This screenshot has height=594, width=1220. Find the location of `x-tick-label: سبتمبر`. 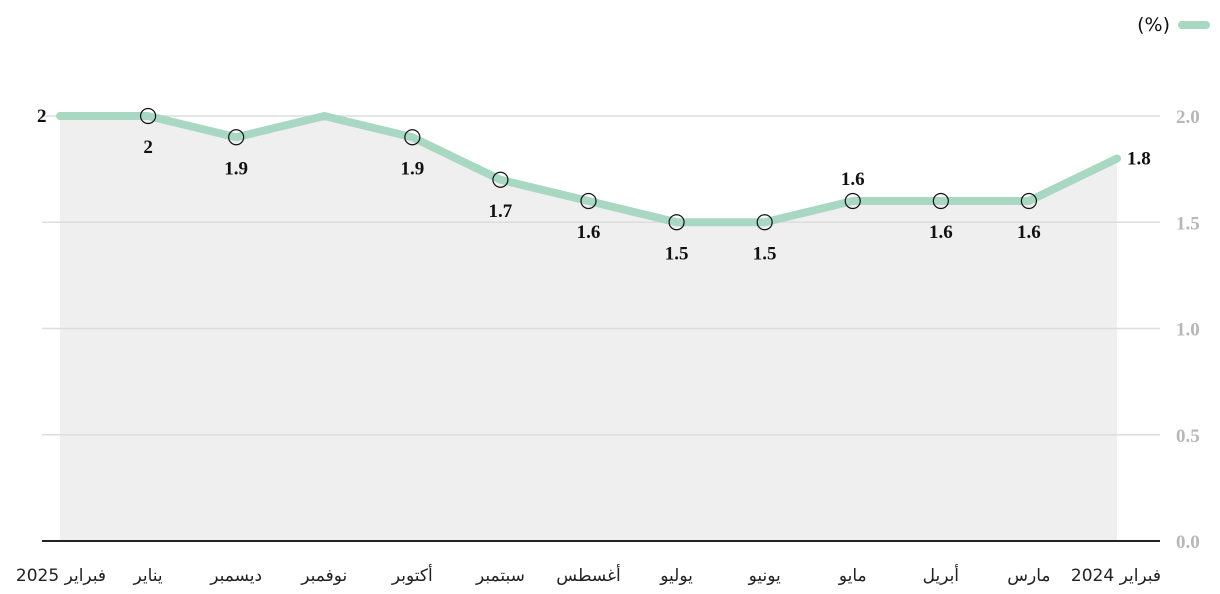

x-tick-label: سبتمبر is located at coordinates (500, 576).